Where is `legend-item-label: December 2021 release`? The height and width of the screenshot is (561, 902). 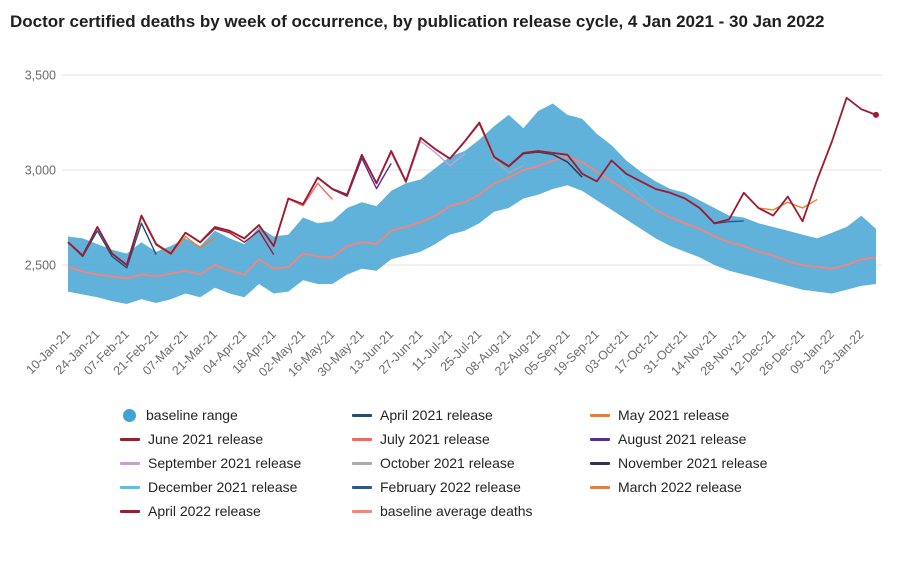 legend-item-label: December 2021 release is located at coordinates (223, 487).